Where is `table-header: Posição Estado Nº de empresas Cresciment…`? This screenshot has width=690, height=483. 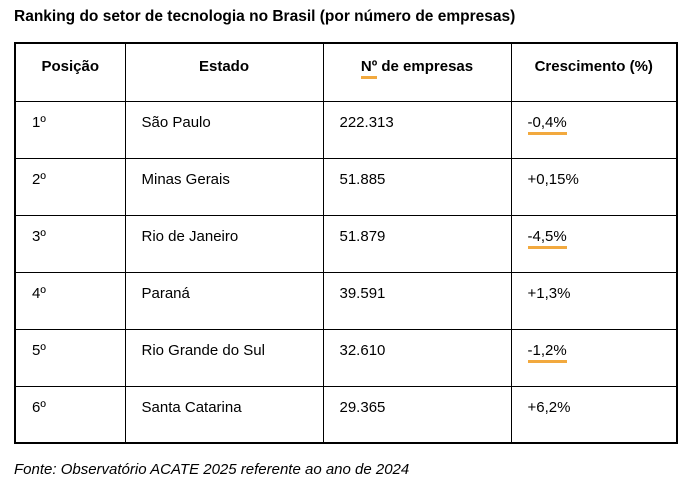
table-header: Posição Estado Nº de empresas Cresciment… is located at coordinates (346, 72).